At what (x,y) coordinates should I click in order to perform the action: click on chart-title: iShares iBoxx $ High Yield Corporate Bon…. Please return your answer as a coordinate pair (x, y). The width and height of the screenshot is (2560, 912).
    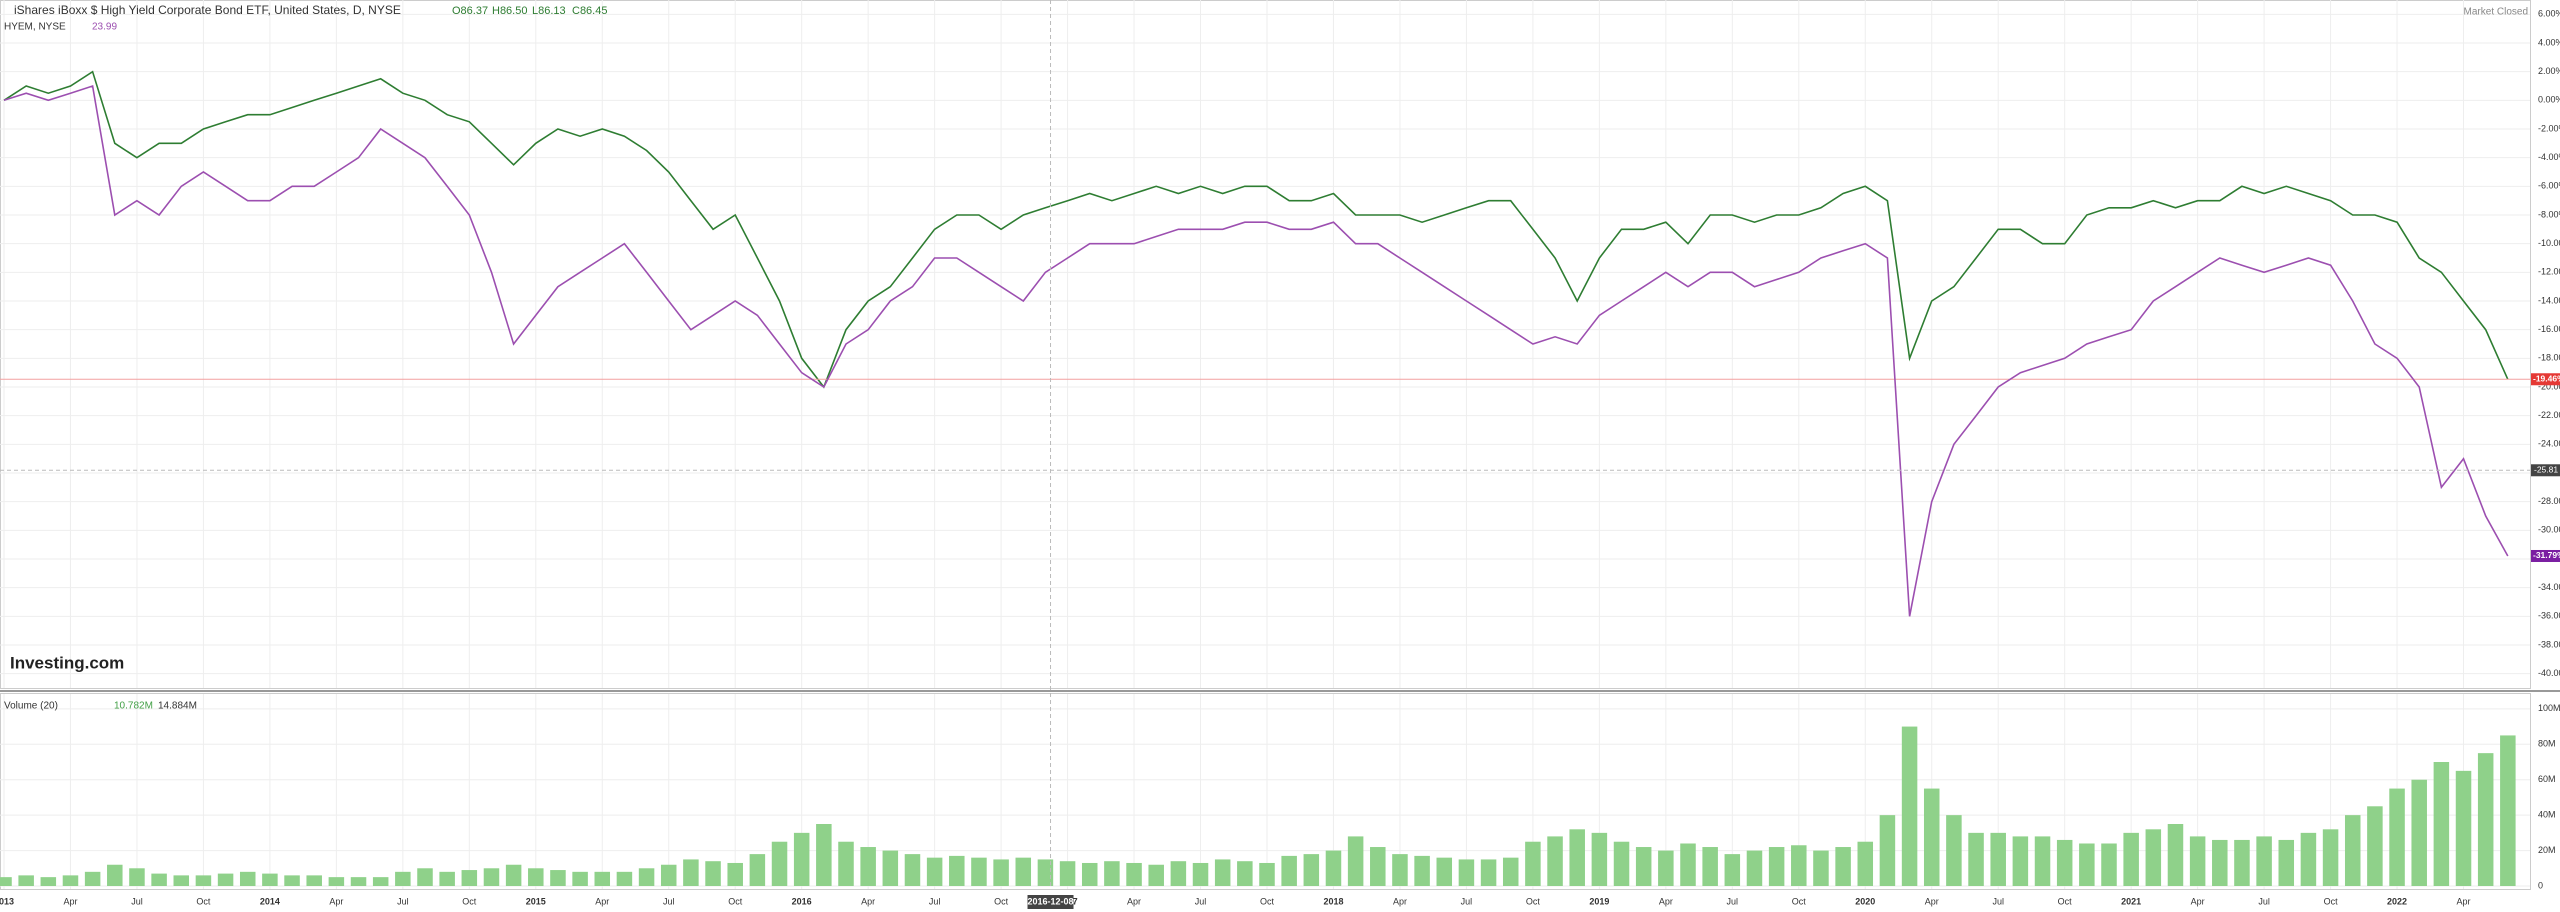
    Looking at the image, I should click on (207, 10).